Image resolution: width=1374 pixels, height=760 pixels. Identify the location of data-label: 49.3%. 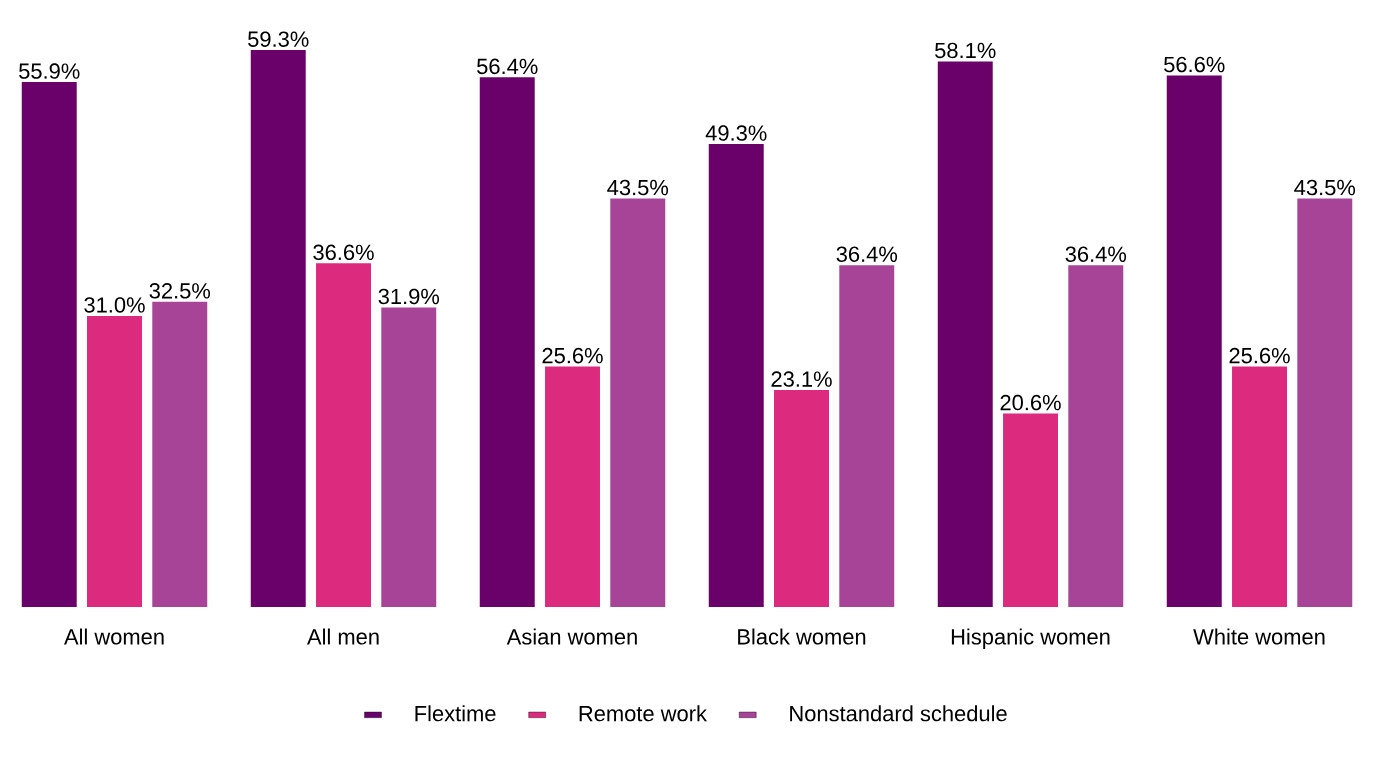
(736, 133).